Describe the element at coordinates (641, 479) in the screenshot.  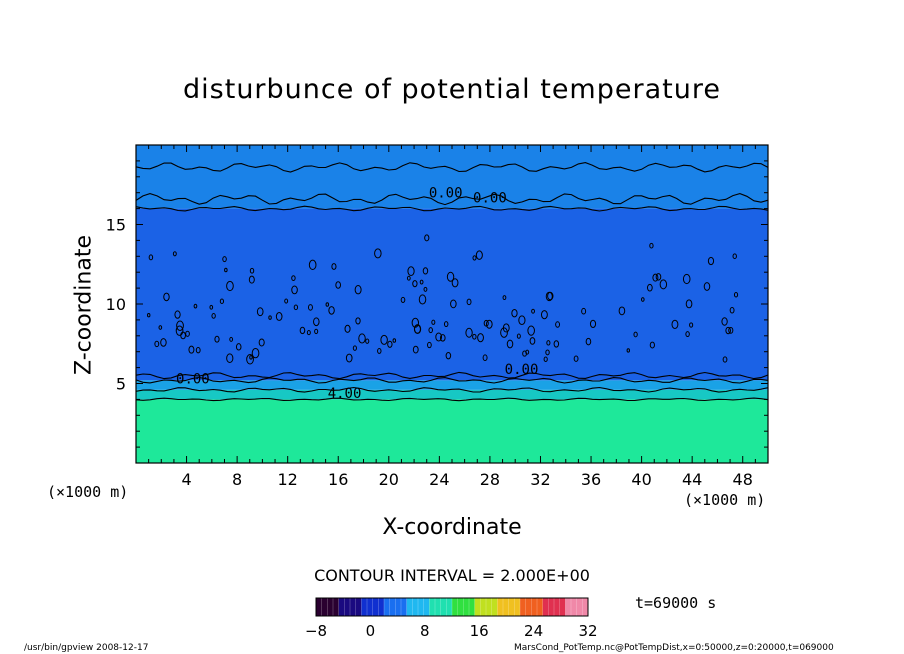
I see `x-tick-label: 40` at that location.